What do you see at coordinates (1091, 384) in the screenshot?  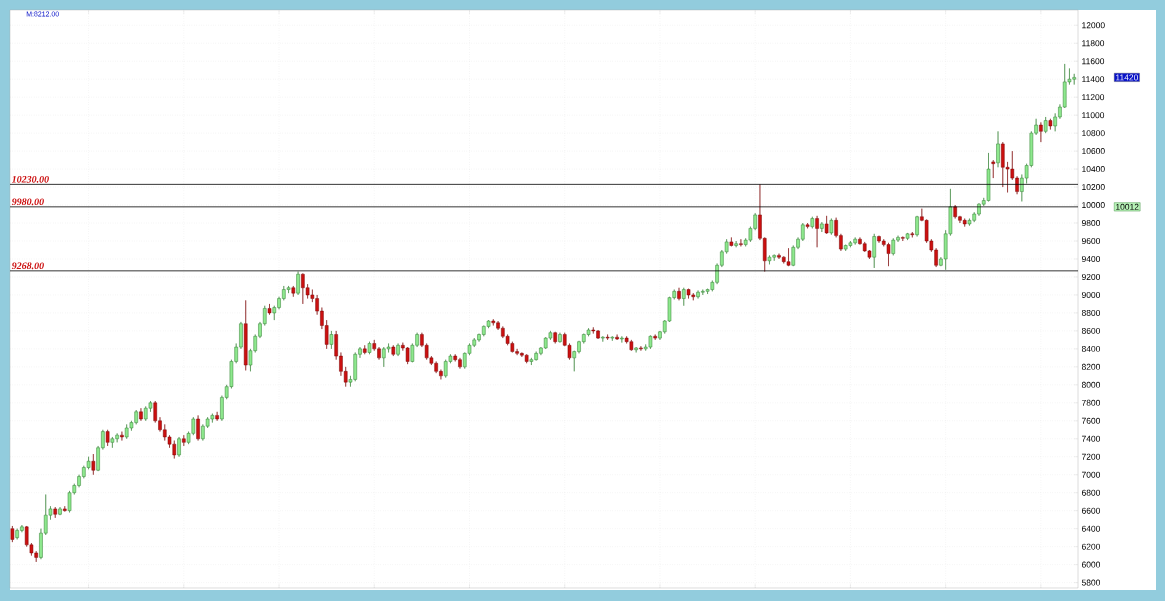 I see `y-tick-label: 8000` at bounding box center [1091, 384].